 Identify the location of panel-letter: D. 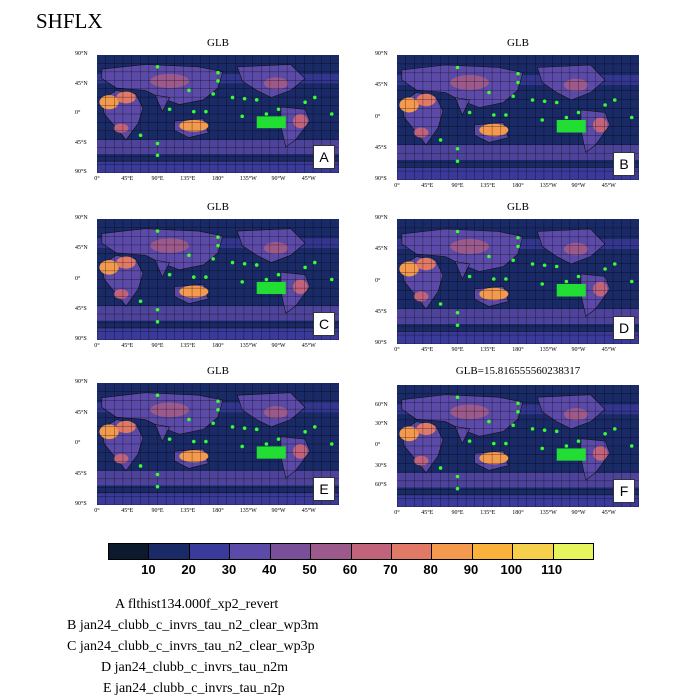
(624, 328).